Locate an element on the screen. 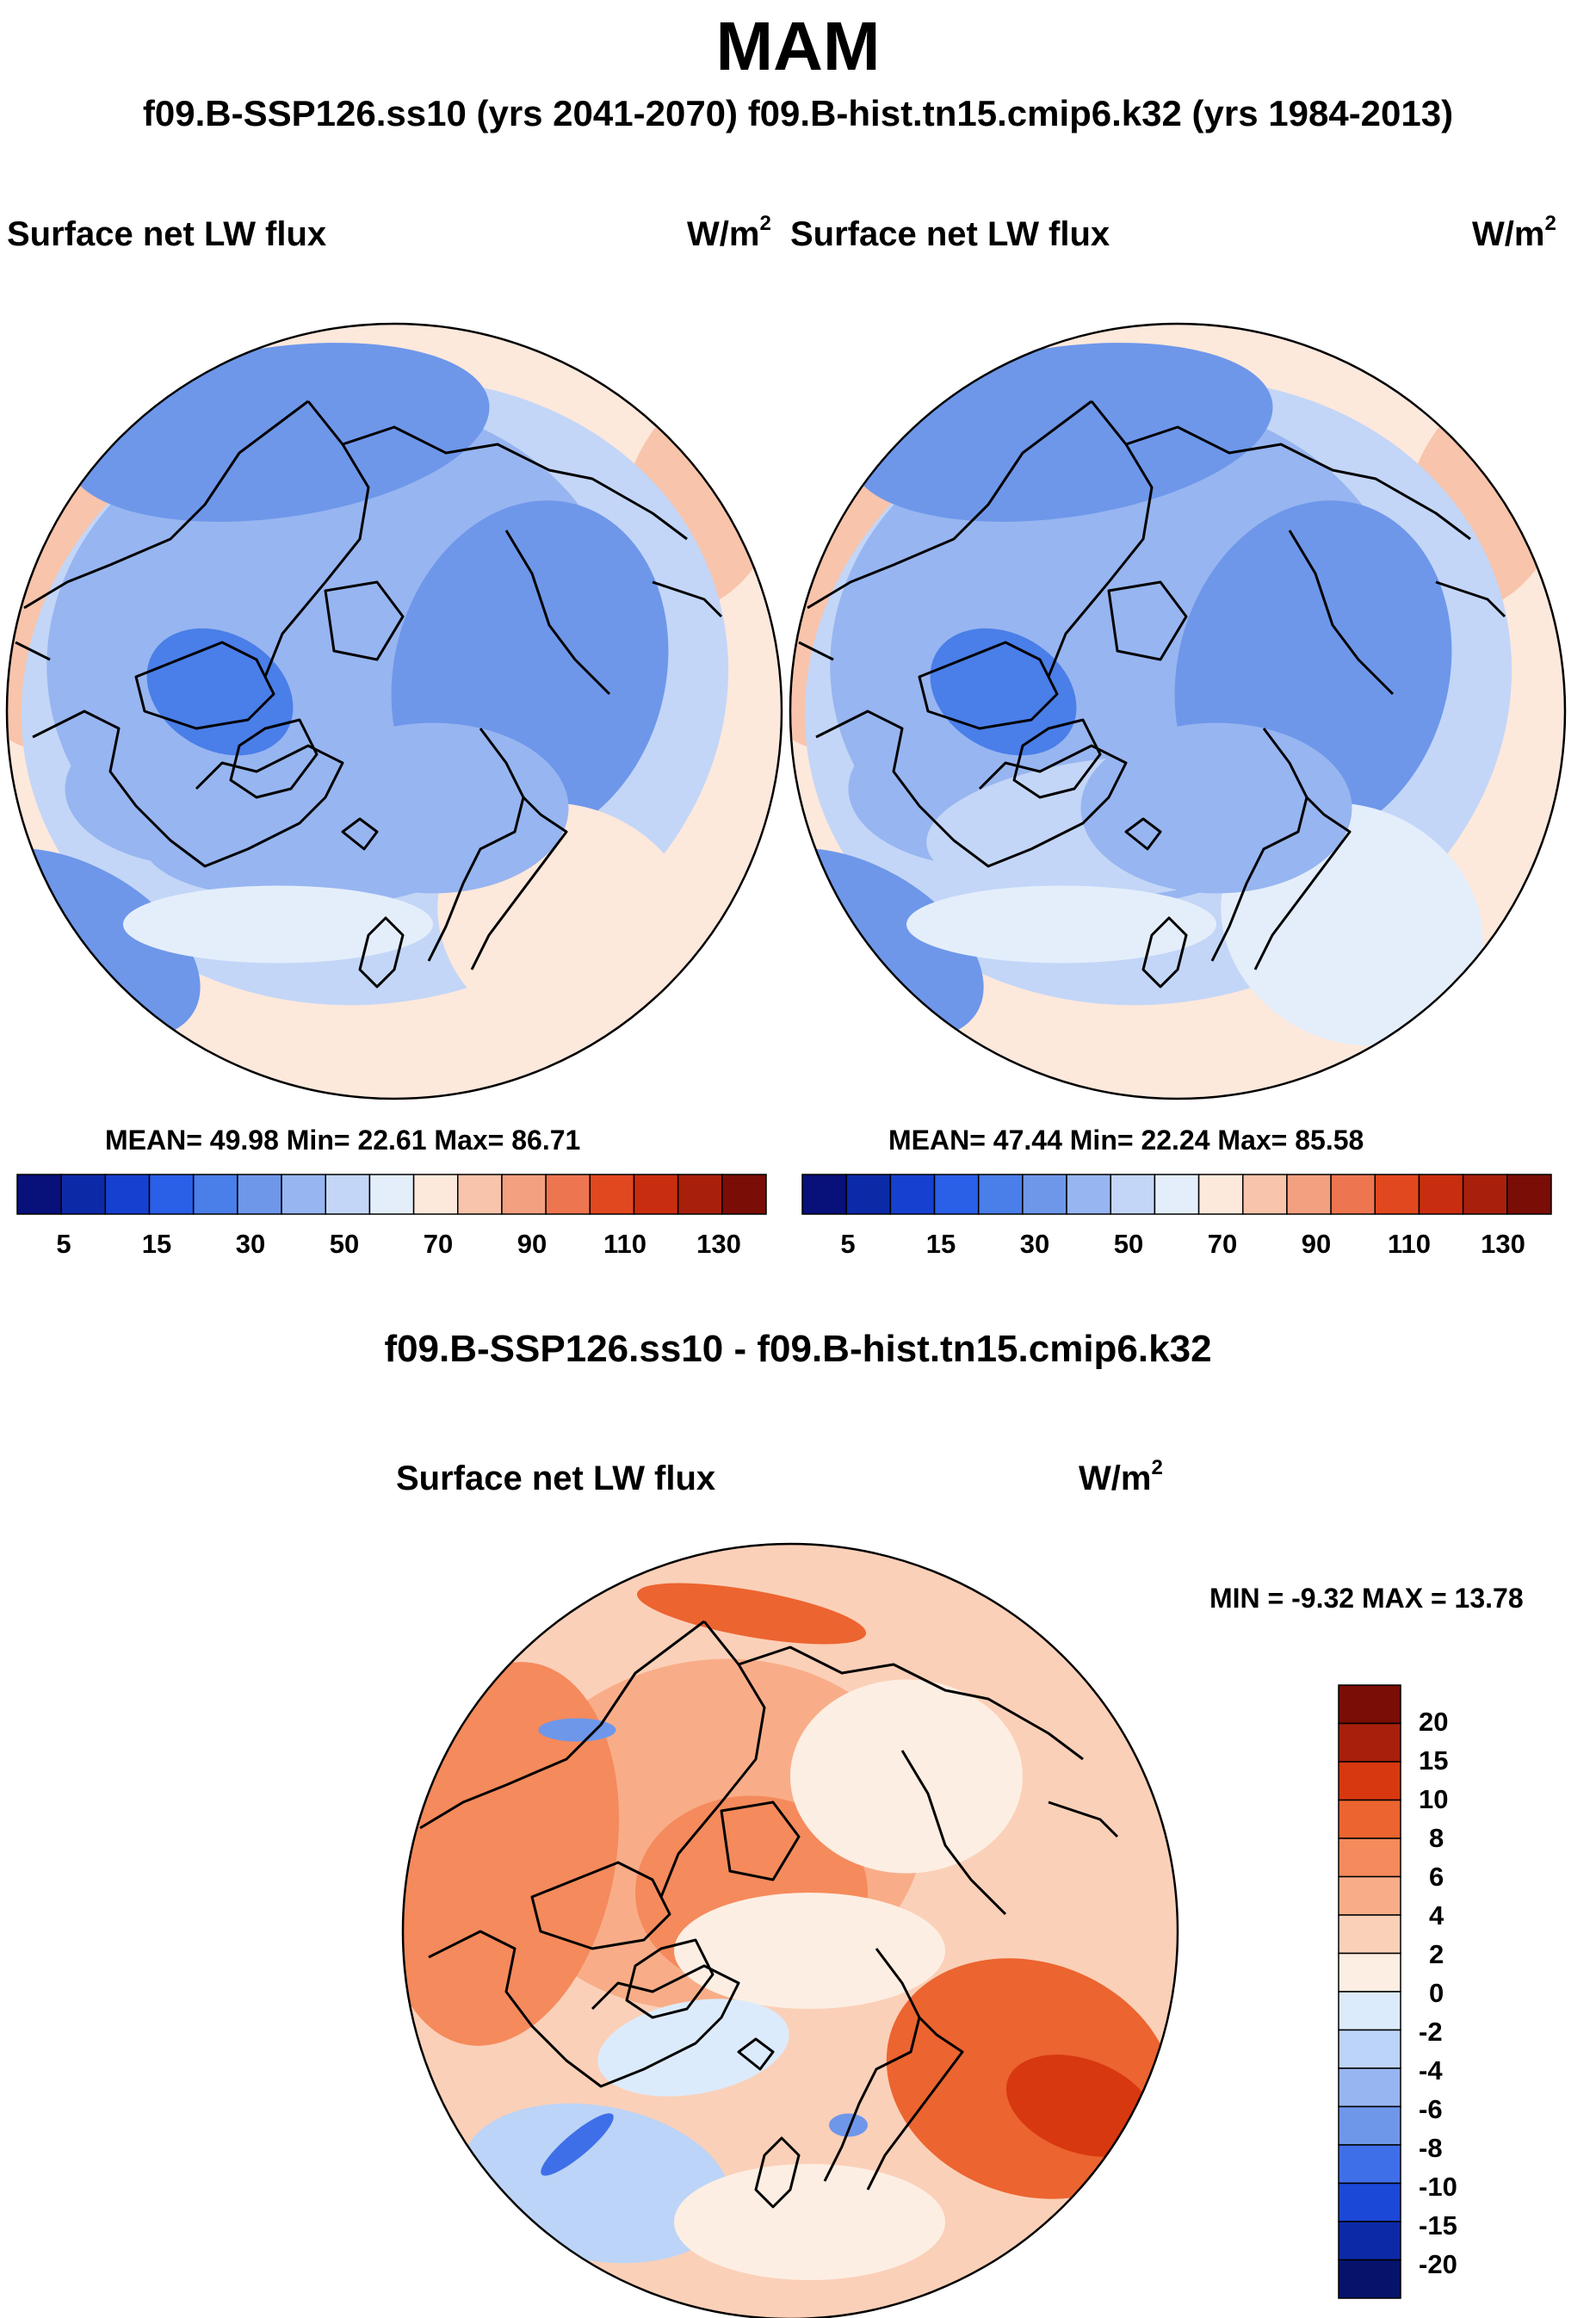 Image resolution: width=1596 pixels, height=2318 pixels. cbar1-tick: 90 is located at coordinates (532, 1244).